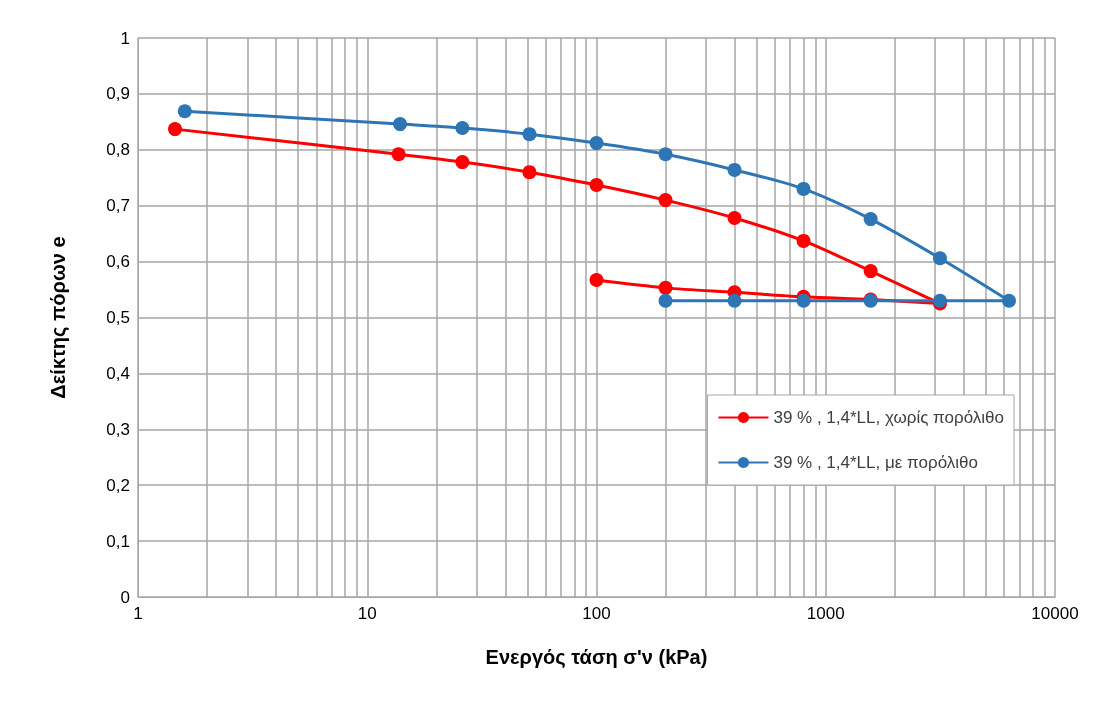 This screenshot has height=709, width=1109. What do you see at coordinates (596, 613) in the screenshot?
I see `x-tick-label: 100` at bounding box center [596, 613].